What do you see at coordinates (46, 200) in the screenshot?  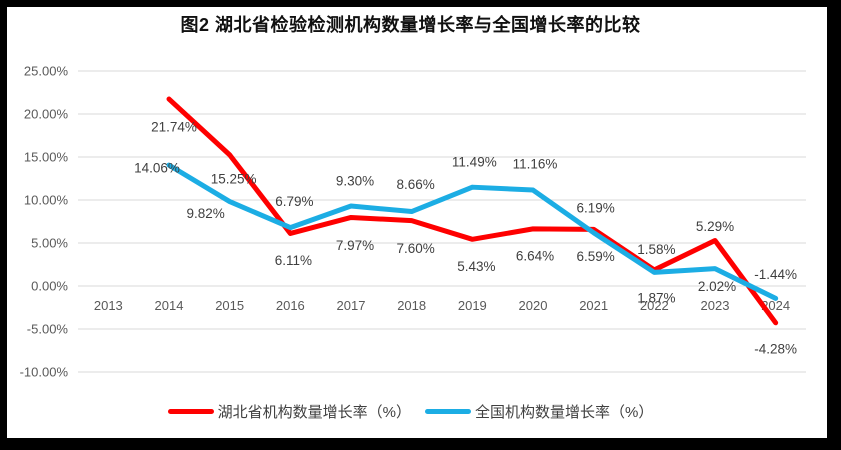 I see `y-axis-tick-label: 10.00%` at bounding box center [46, 200].